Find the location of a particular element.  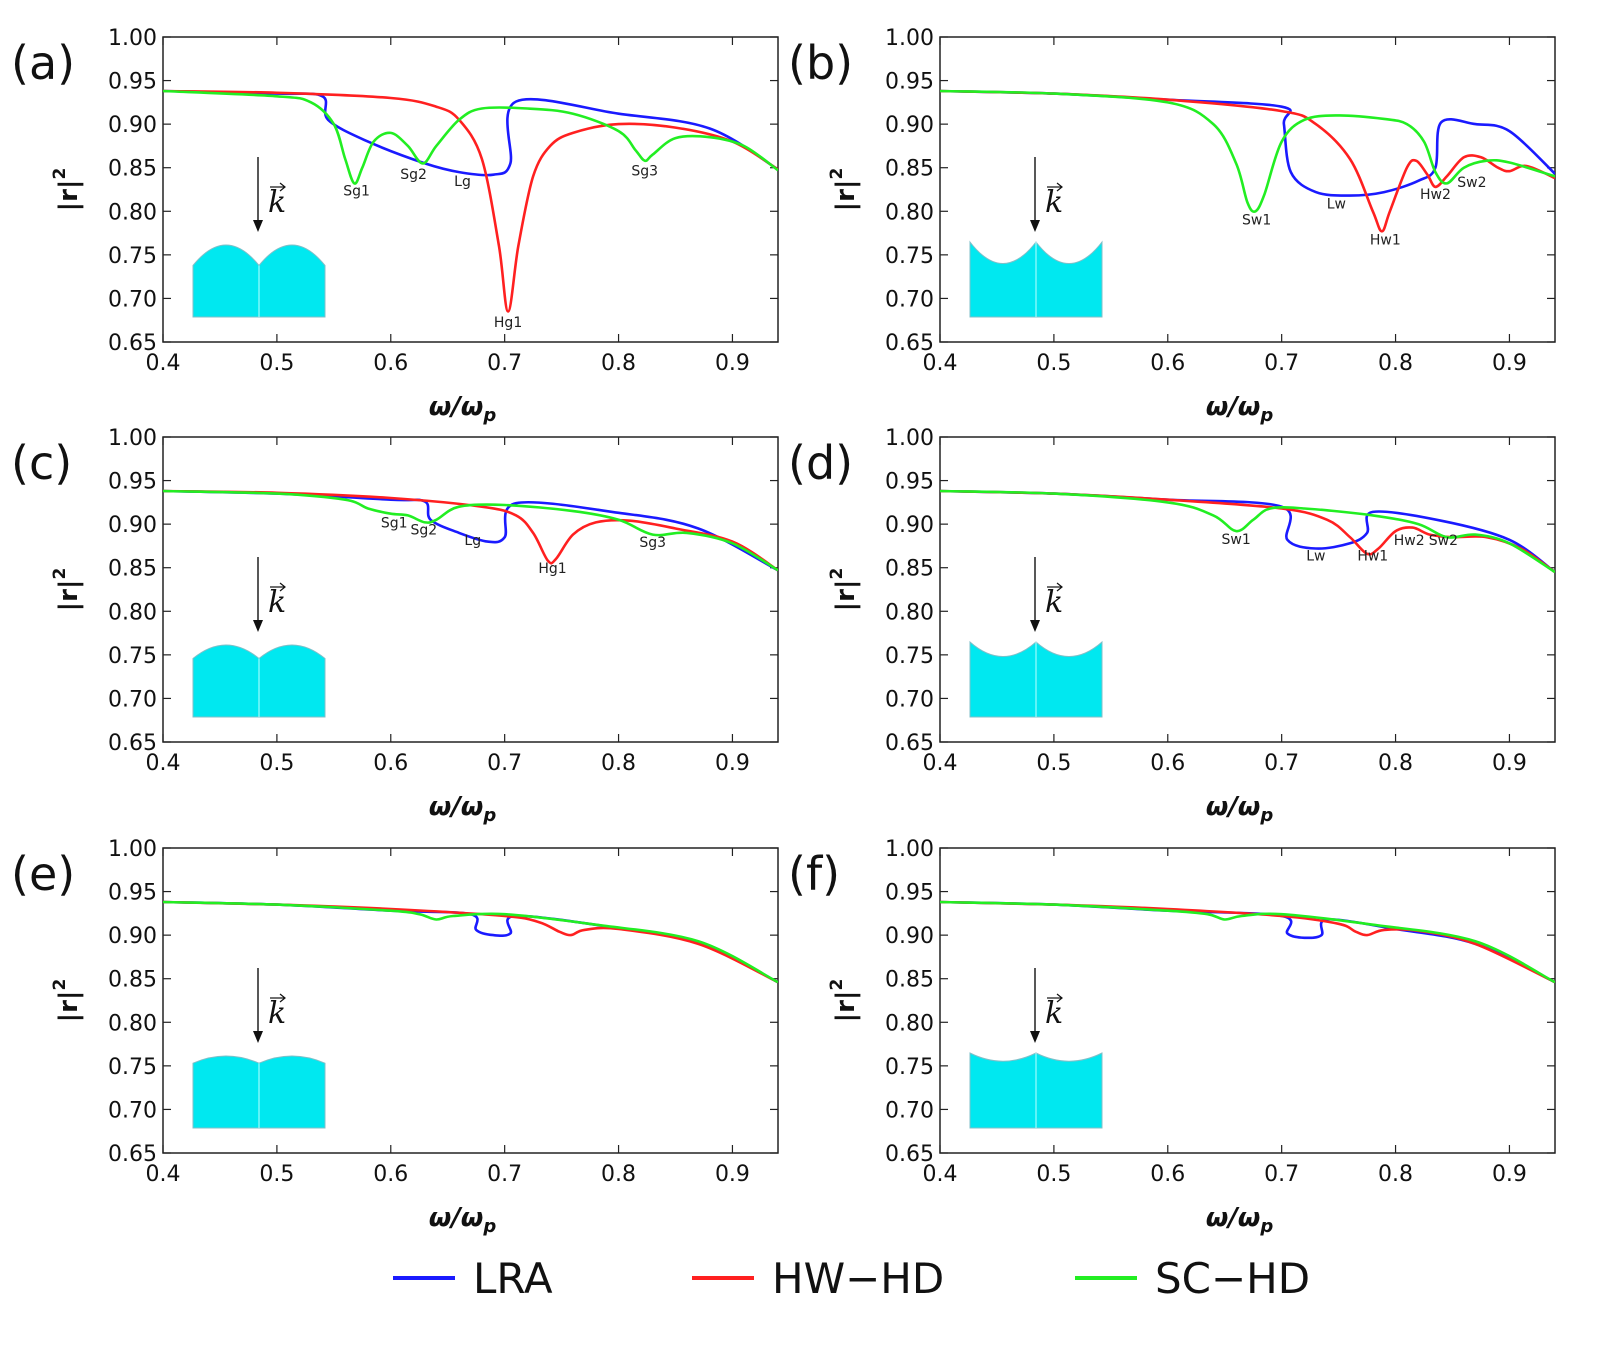

annotation-label: Sw2 is located at coordinates (1443, 541).